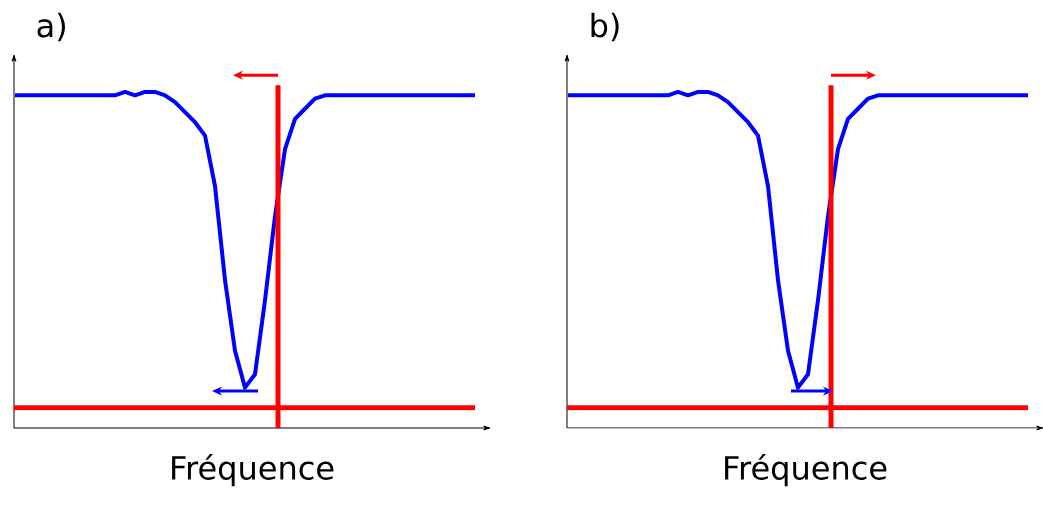  Describe the element at coordinates (605, 27) in the screenshot. I see `chart-title: b)` at that location.